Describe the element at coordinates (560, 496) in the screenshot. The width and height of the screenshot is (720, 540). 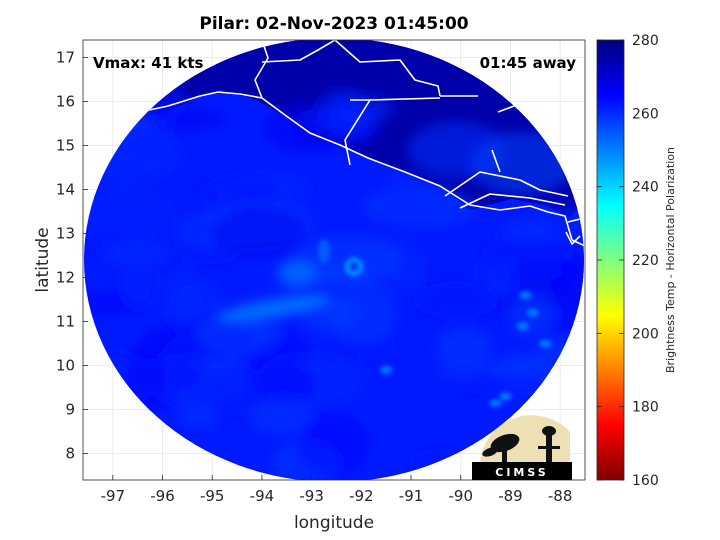
I see `x-tick-label: -88` at that location.